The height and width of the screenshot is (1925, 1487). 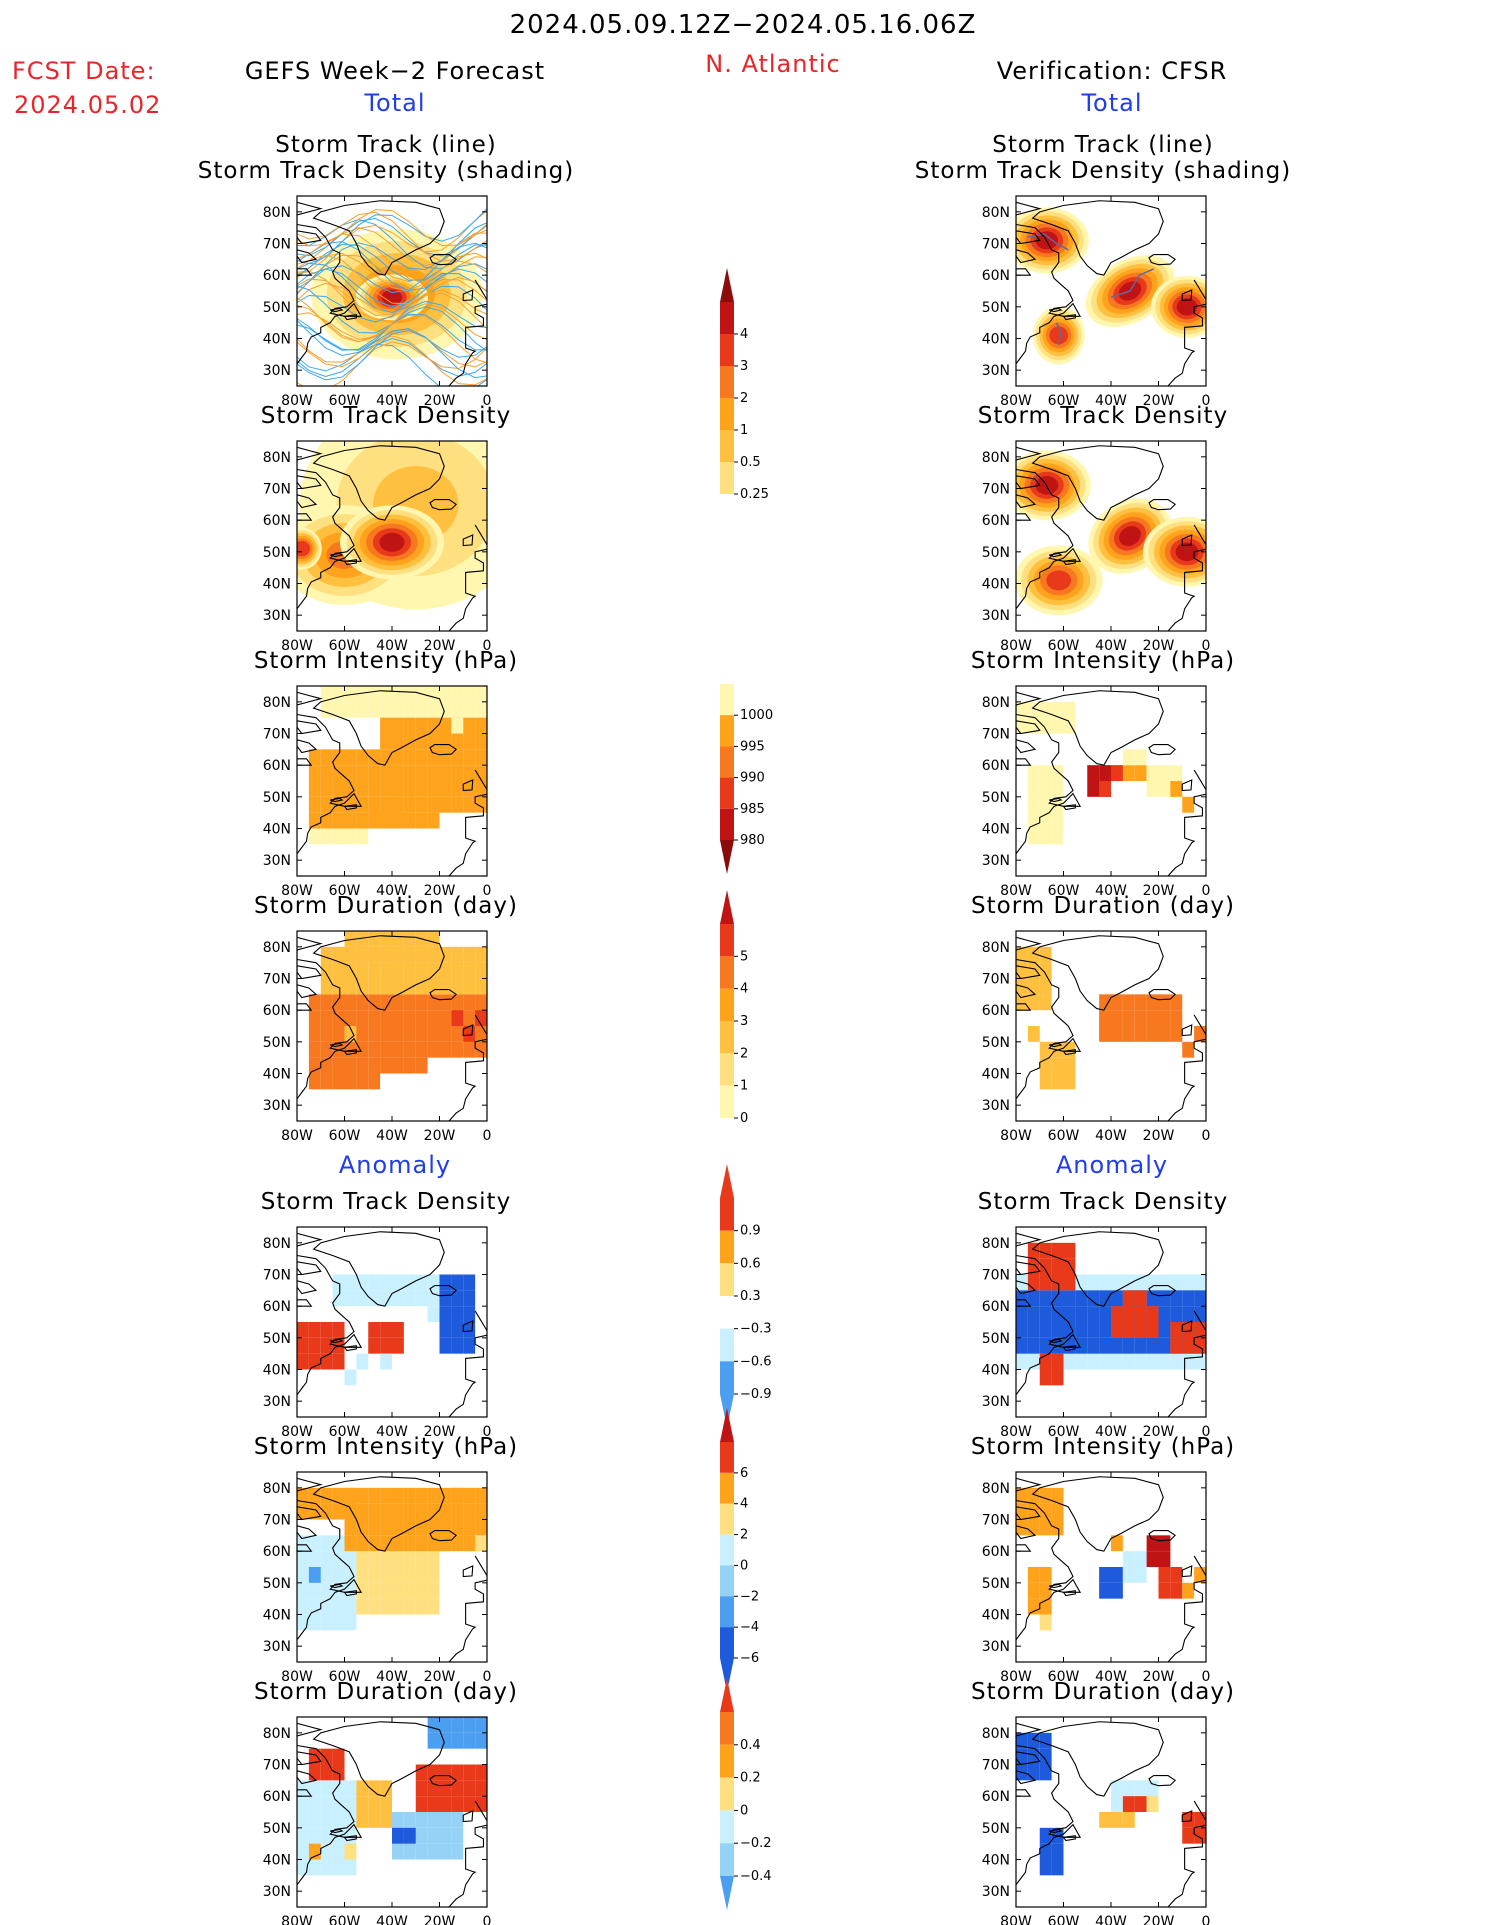 I want to click on right-total-label: Total, so click(x=1112, y=103).